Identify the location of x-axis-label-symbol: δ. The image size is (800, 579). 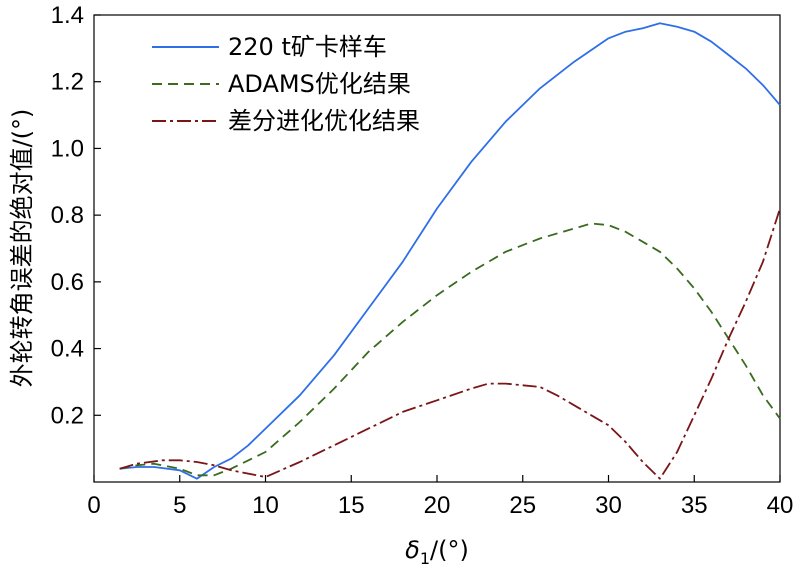
(412, 550).